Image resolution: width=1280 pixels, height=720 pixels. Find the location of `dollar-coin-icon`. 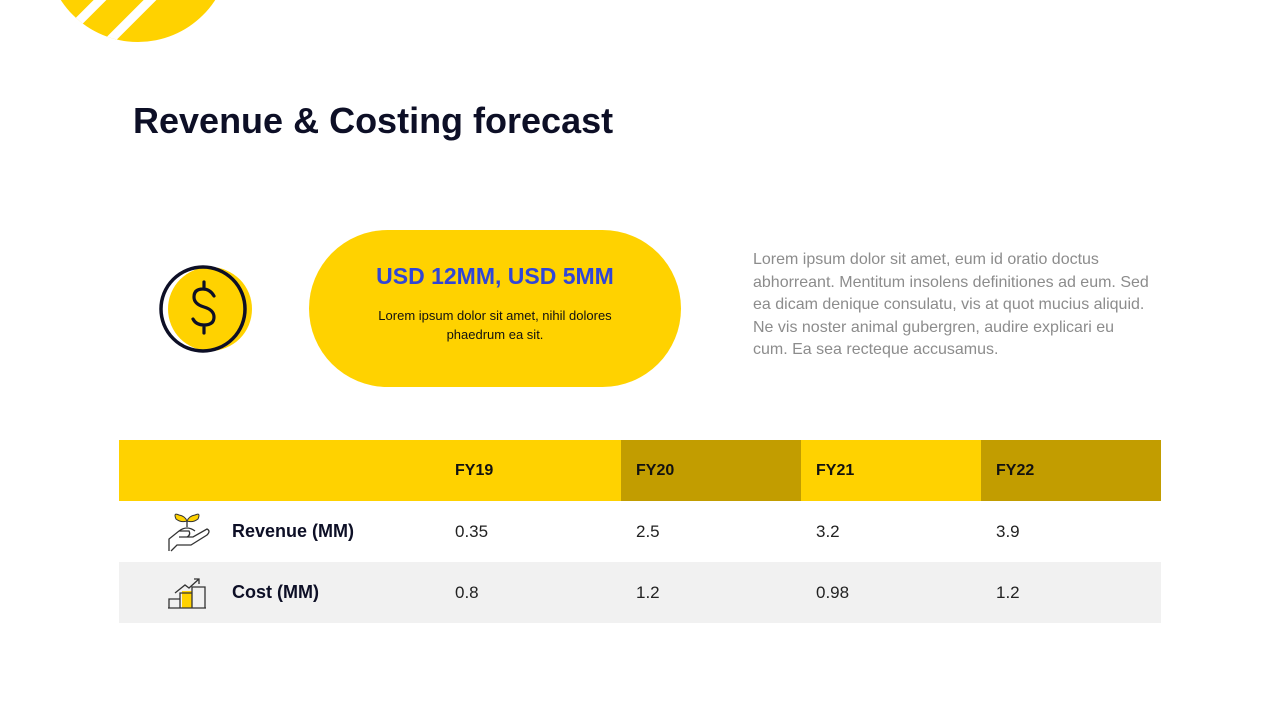

dollar-coin-icon is located at coordinates (205, 309).